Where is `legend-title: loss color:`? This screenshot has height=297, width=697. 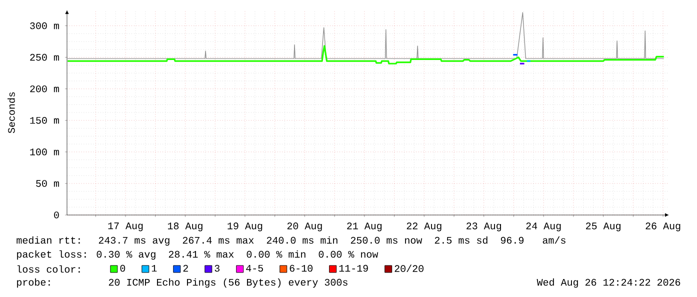
legend-title: loss color: is located at coordinates (49, 269).